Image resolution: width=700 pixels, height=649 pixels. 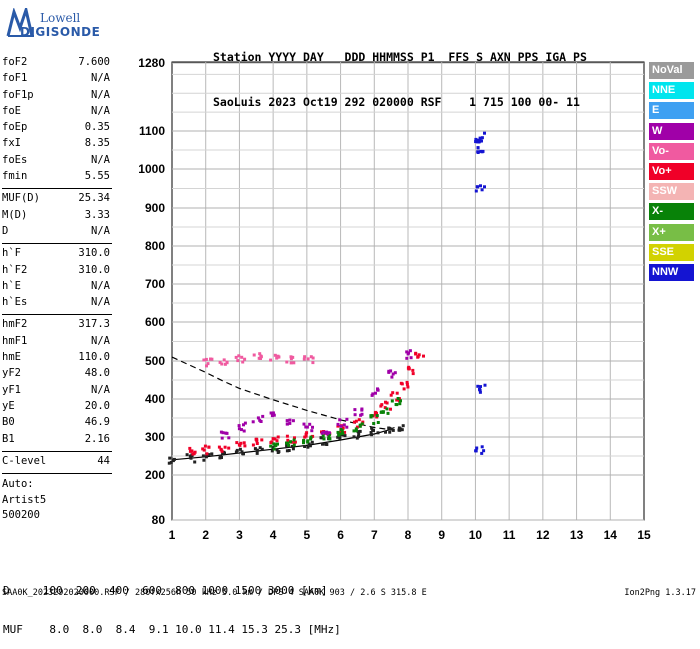 I want to click on param-value: 3.33, so click(x=97, y=214).